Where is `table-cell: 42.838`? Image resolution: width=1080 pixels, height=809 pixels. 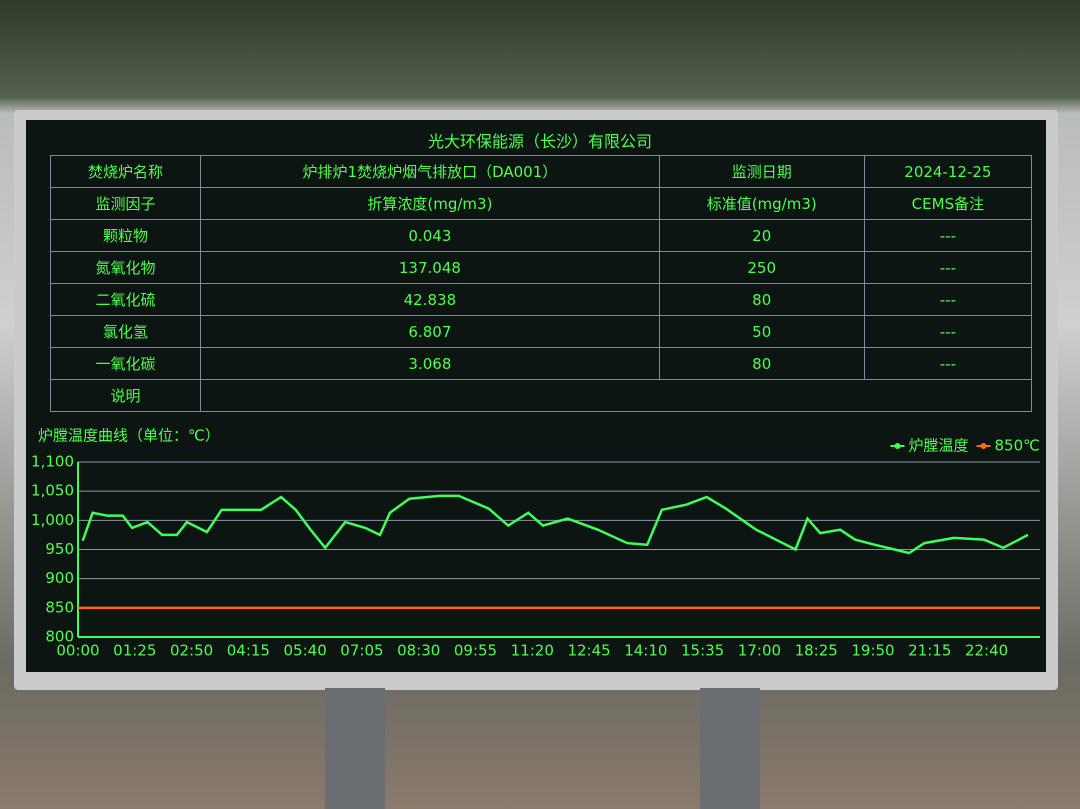 table-cell: 42.838 is located at coordinates (430, 299).